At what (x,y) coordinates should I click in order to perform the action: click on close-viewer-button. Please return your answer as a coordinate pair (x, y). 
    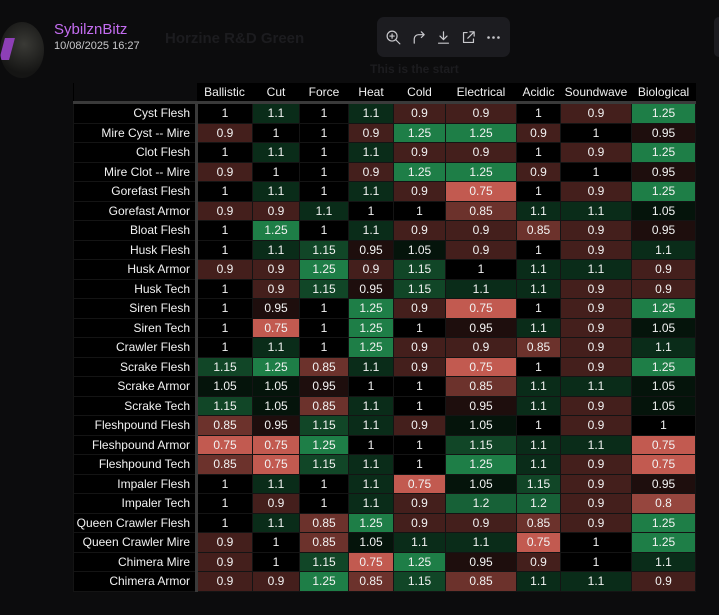
    Looking at the image, I should click on (716, 37).